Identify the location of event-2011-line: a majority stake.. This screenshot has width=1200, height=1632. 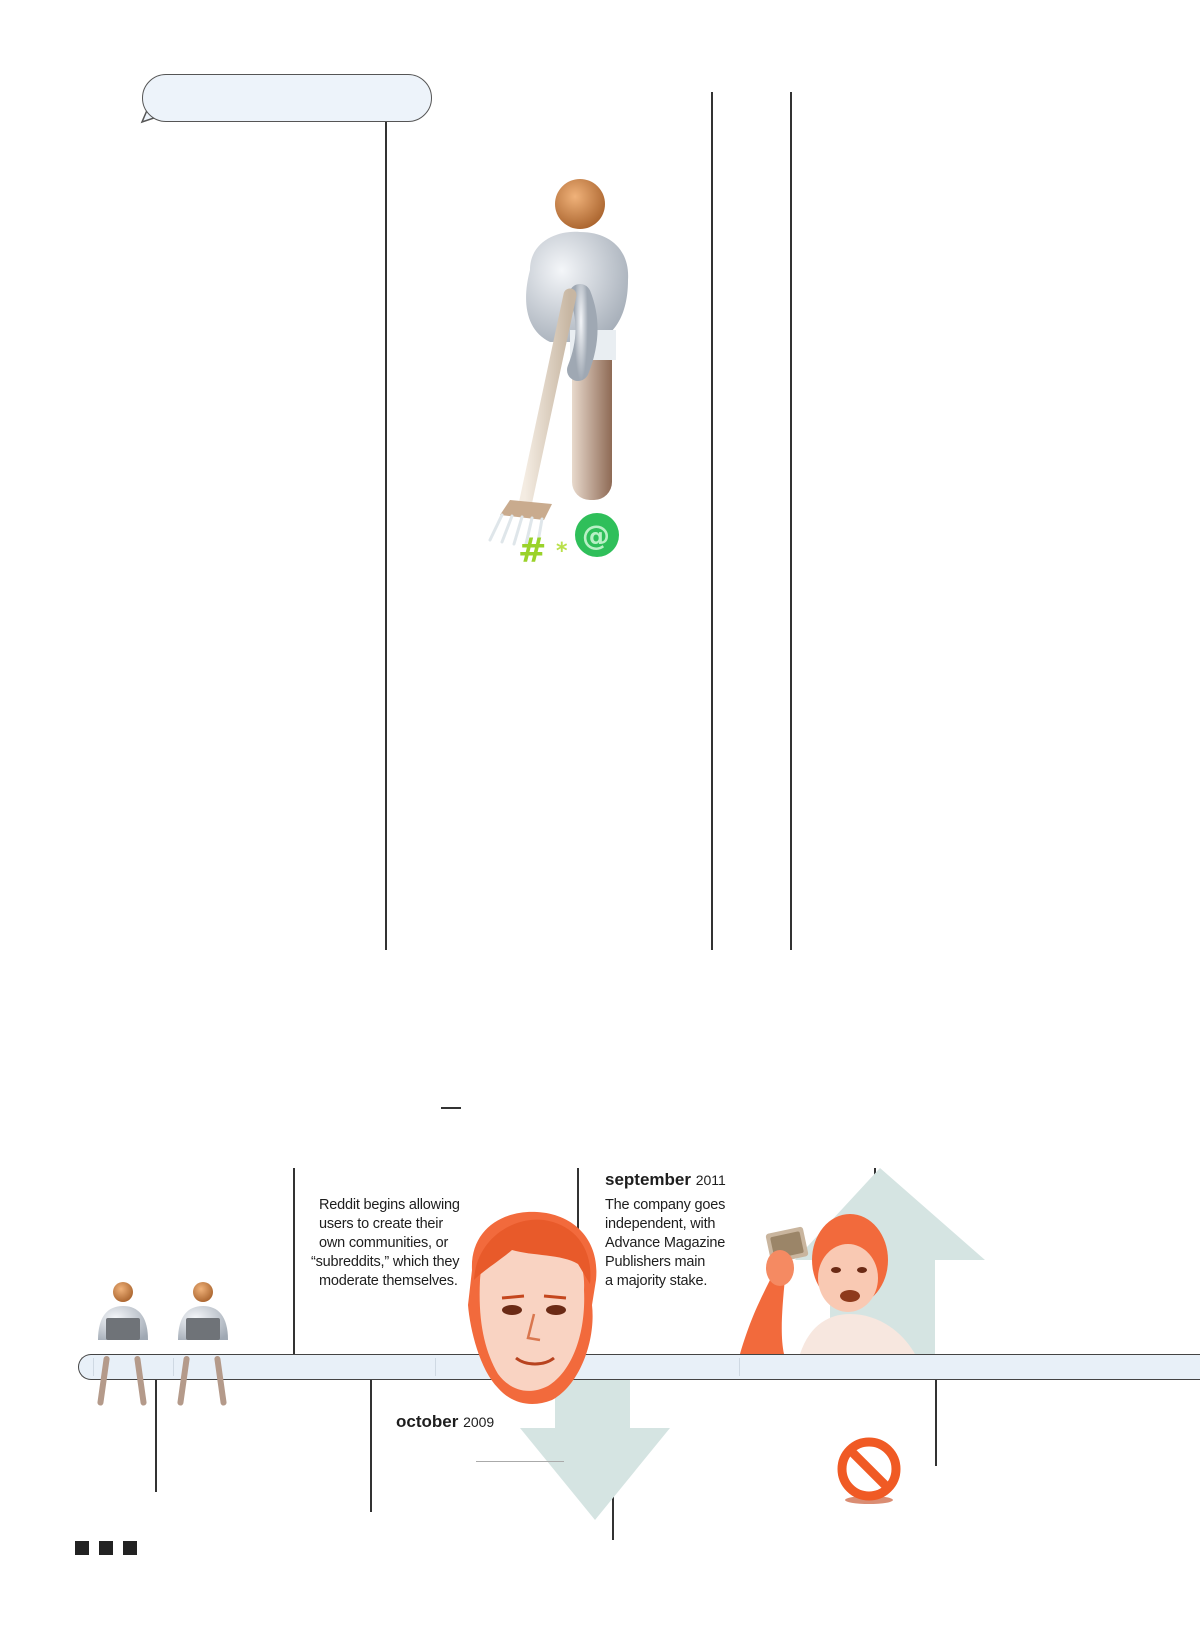
(656, 1281).